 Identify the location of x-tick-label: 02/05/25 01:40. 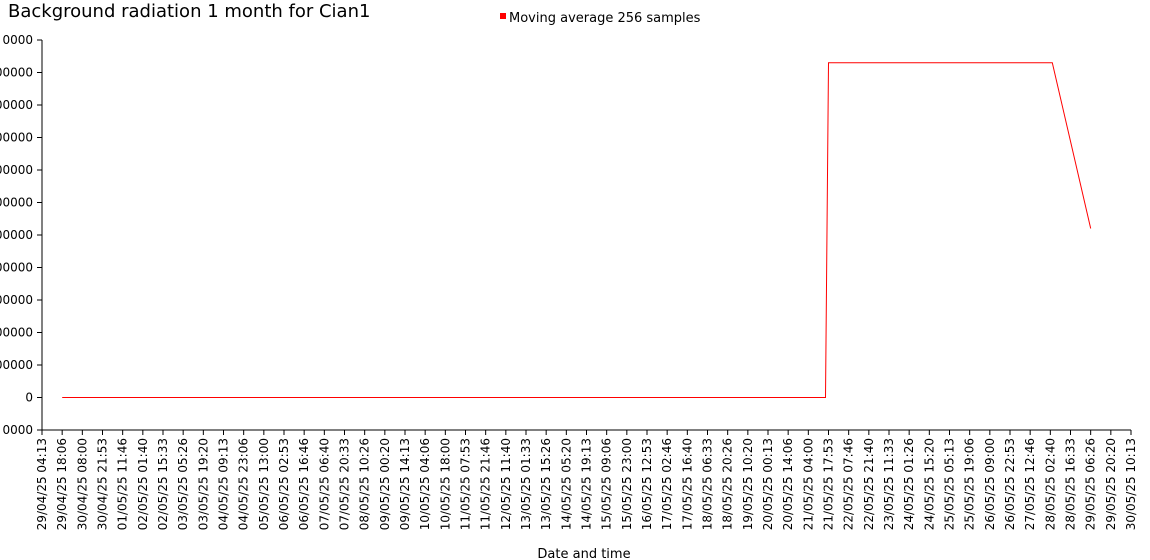
(143, 484).